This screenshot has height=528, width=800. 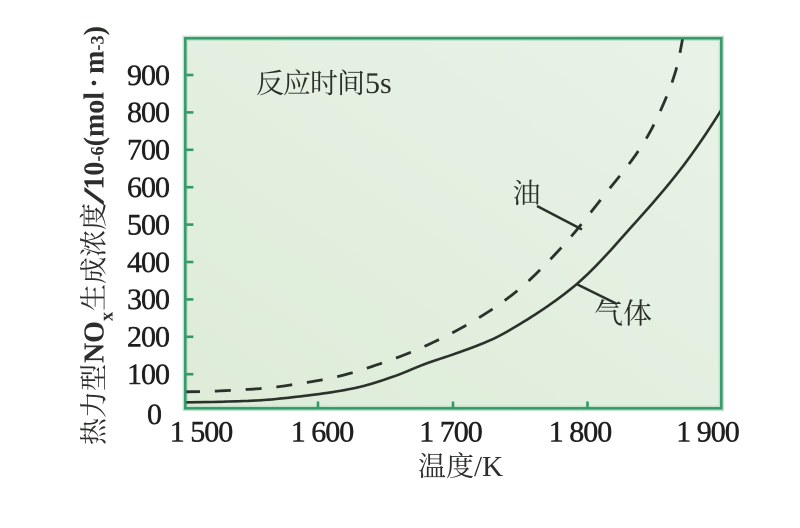 I want to click on svg-text: 1 800, so click(x=580, y=432).